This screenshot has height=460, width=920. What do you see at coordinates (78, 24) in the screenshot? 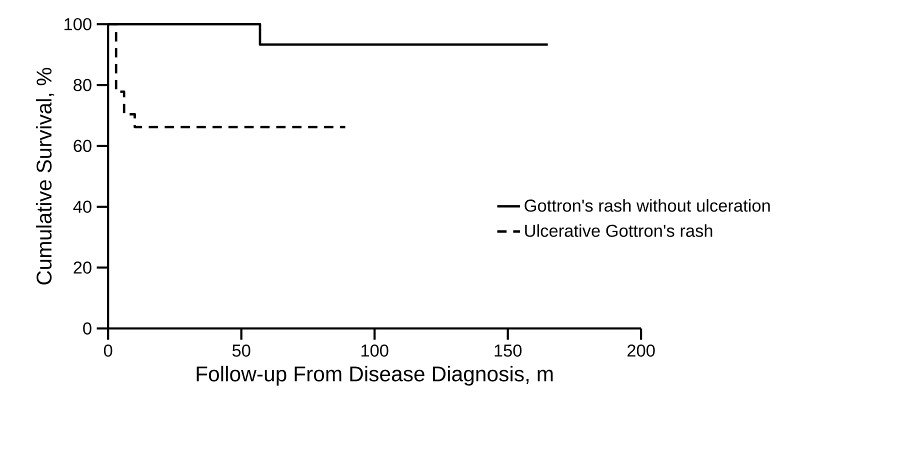
I see `y-tick-label: 100` at bounding box center [78, 24].